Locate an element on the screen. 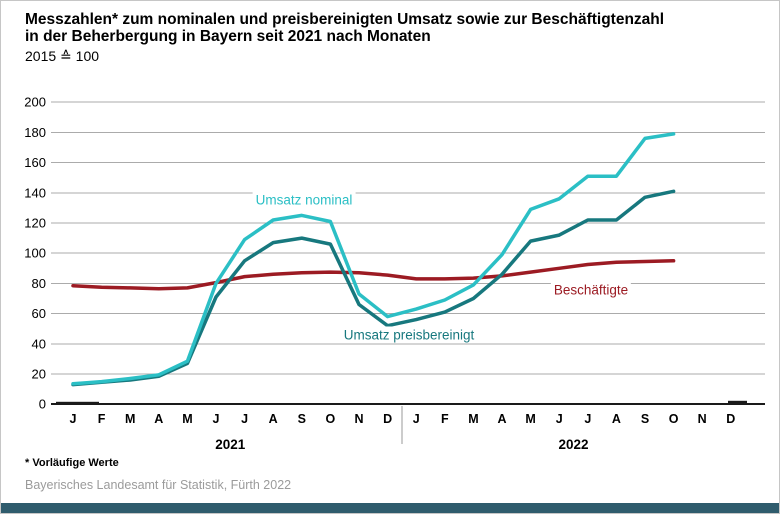 The width and height of the screenshot is (780, 514). month-label-20: S is located at coordinates (645, 419).